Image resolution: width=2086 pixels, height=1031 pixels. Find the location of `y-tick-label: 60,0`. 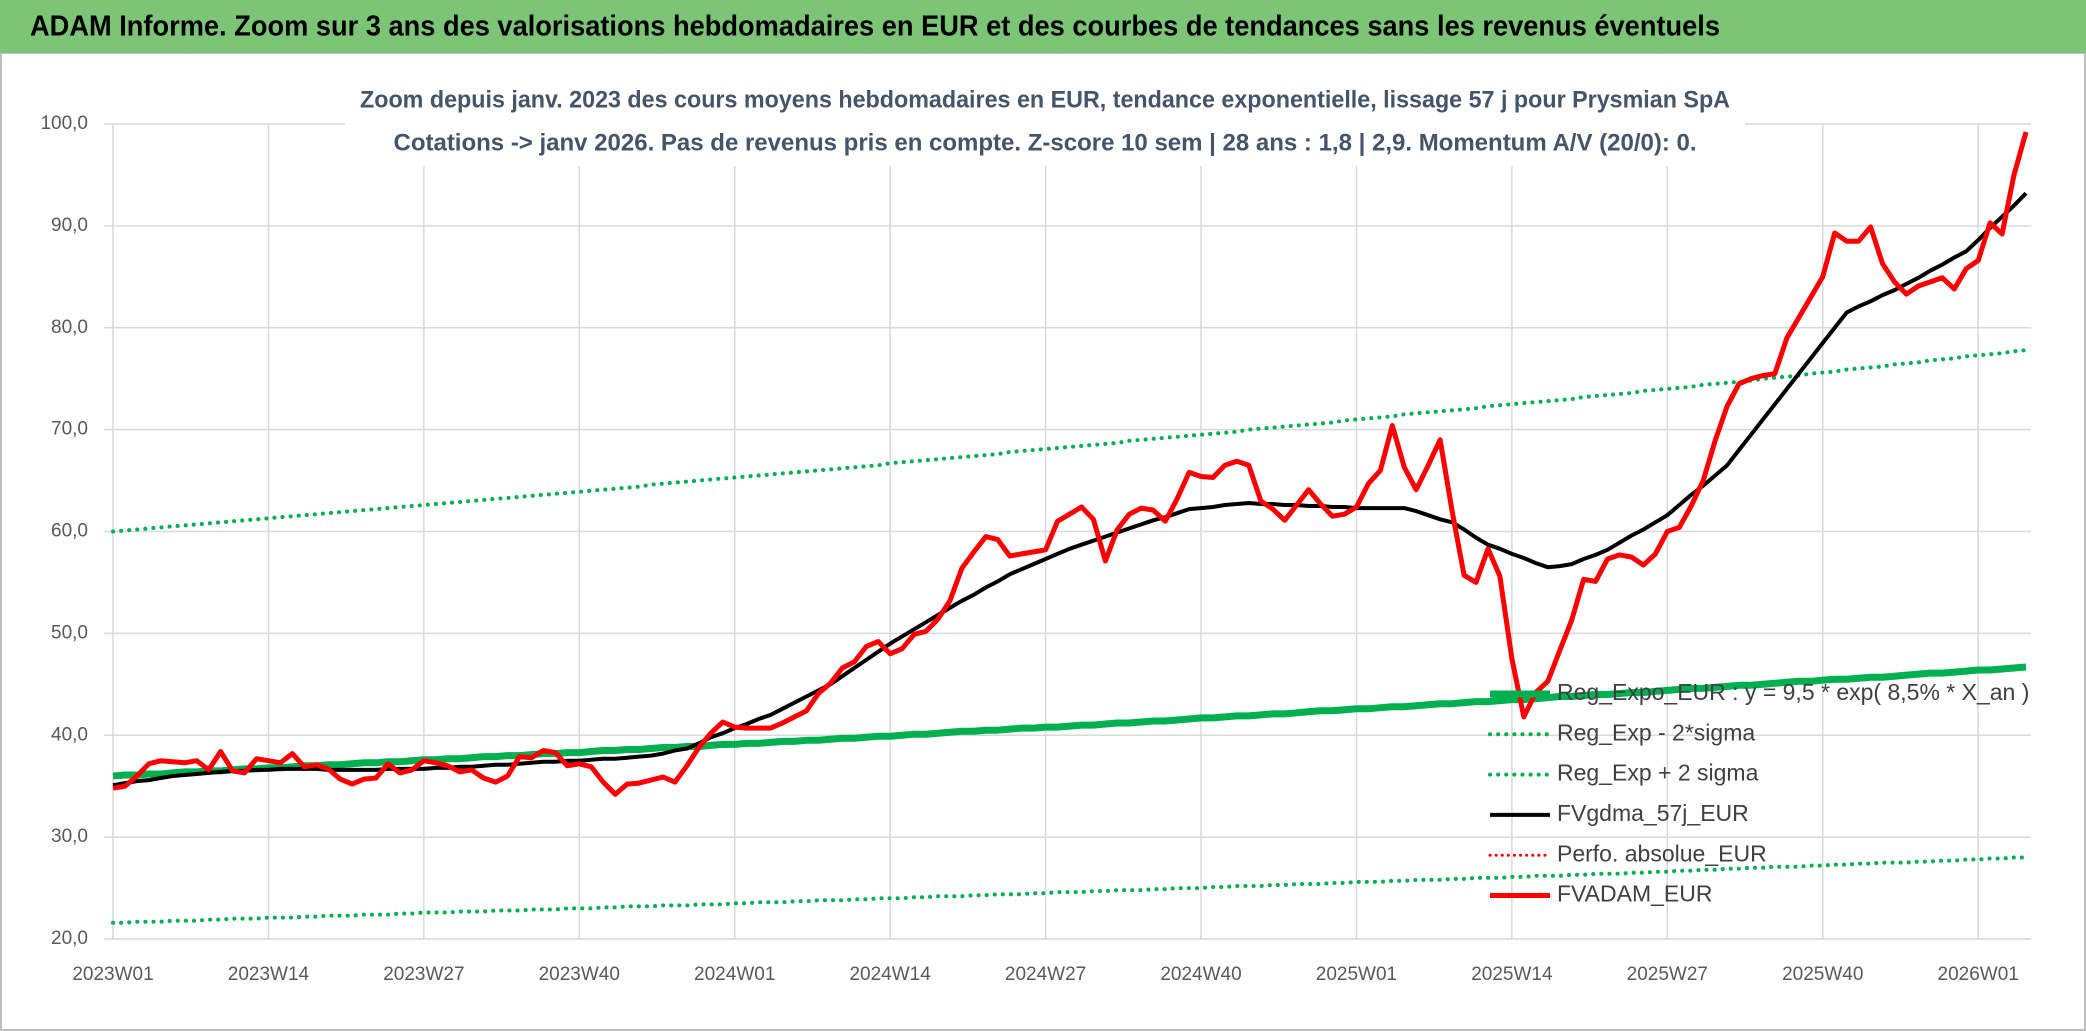

y-tick-label: 60,0 is located at coordinates (69, 531).